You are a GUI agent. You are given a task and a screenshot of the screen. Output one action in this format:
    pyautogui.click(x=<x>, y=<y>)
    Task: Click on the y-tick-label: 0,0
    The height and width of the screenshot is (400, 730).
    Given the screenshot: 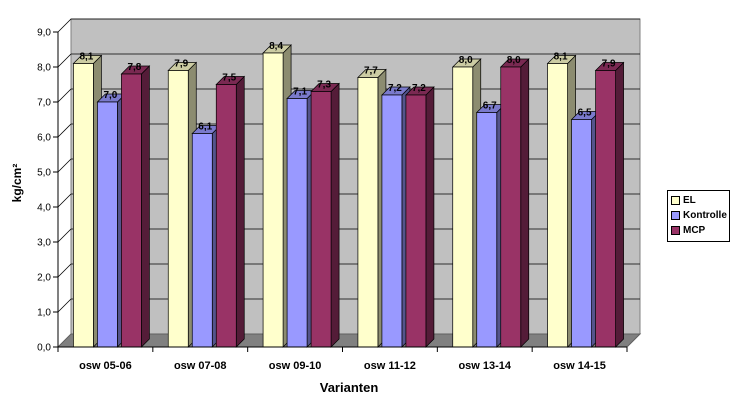 What is the action you would take?
    pyautogui.click(x=44, y=348)
    